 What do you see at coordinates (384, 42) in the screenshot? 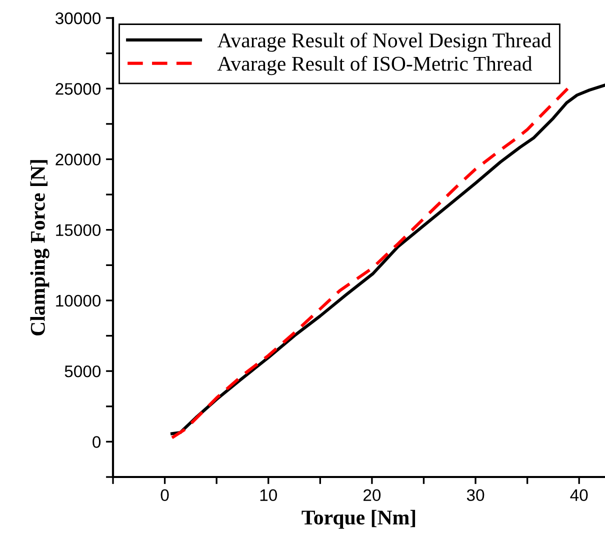
I see `legend-label: Avarage Result of Novel Design Thread` at bounding box center [384, 42].